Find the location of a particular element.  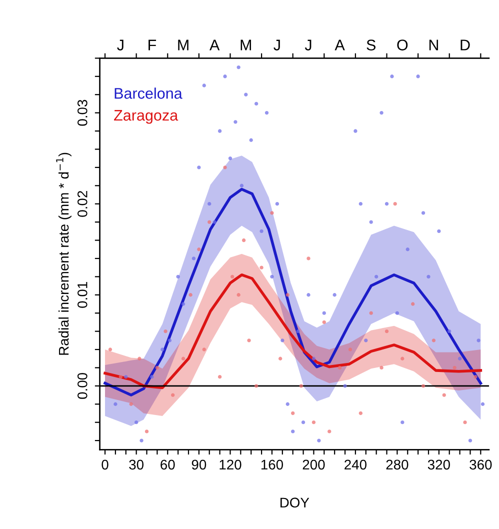

x-tick-label: 200 is located at coordinates (313, 465).